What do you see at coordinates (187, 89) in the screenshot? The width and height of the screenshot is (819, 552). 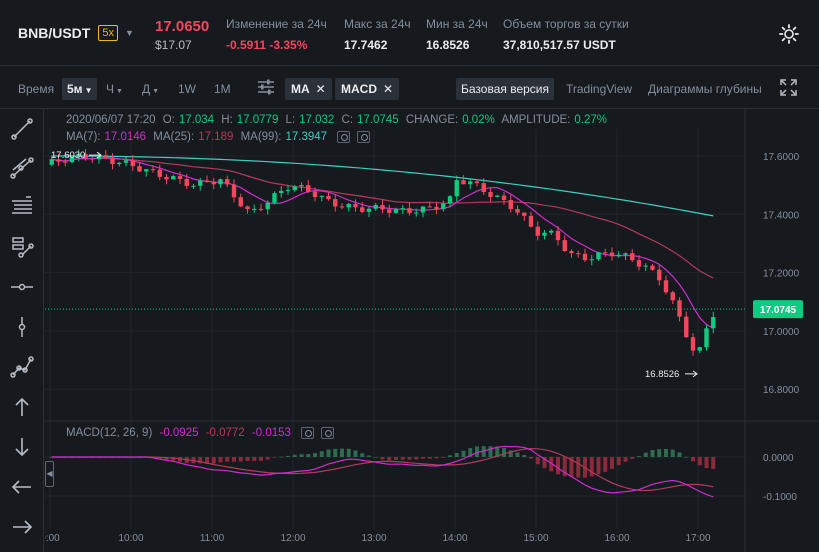 I see `interval-1w: 1W` at bounding box center [187, 89].